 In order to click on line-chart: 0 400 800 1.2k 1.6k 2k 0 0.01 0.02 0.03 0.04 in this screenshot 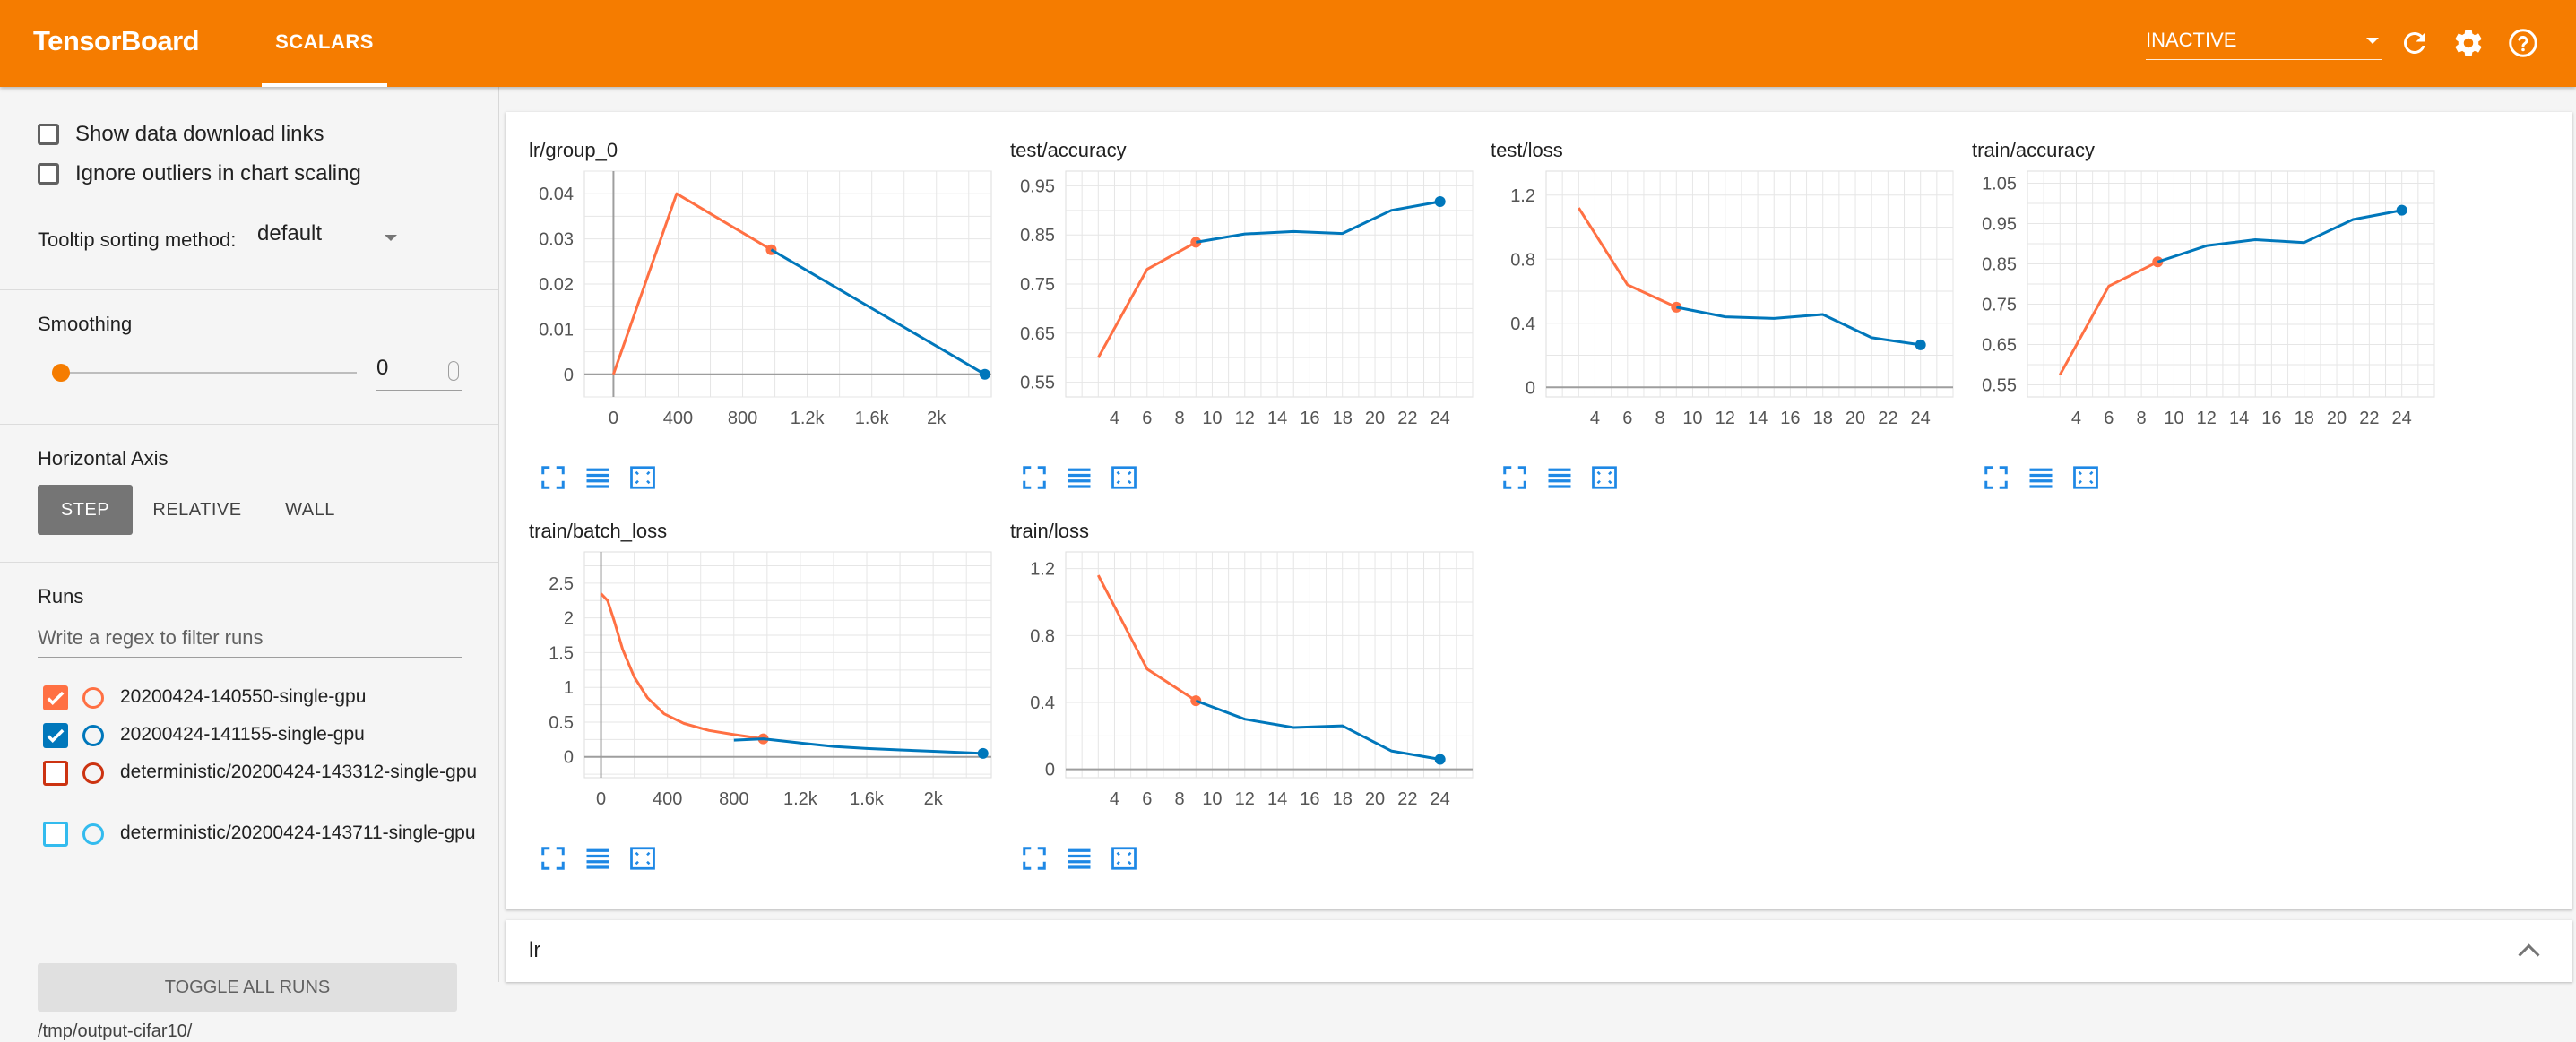, I will do `click(764, 312)`.